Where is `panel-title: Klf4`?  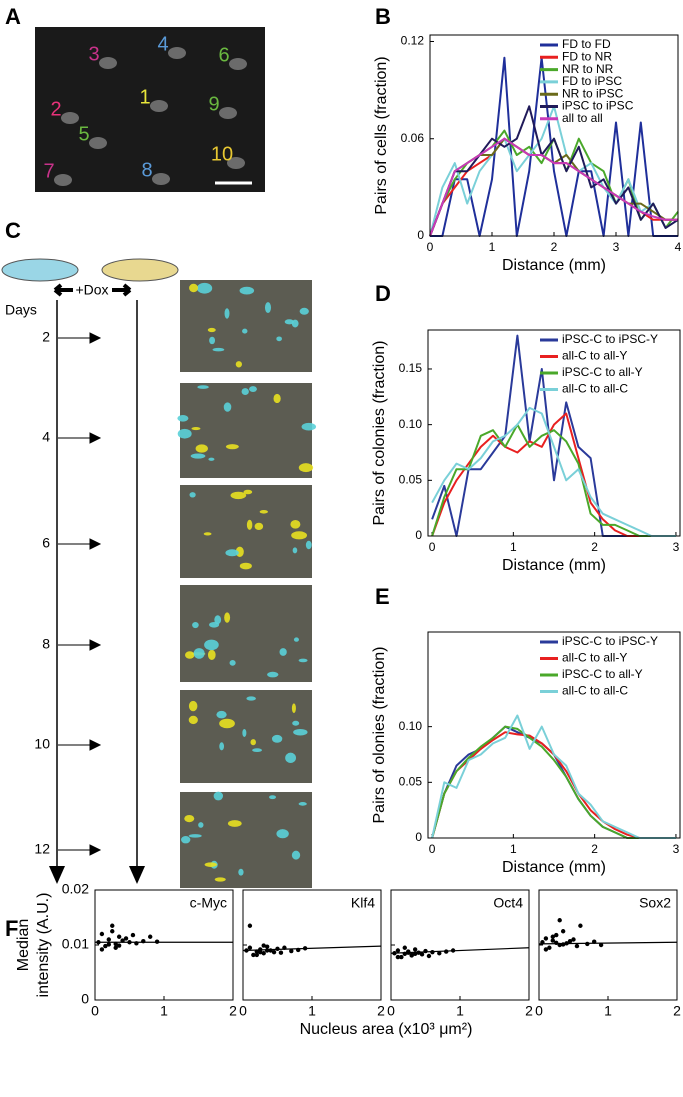 panel-title: Klf4 is located at coordinates (363, 903).